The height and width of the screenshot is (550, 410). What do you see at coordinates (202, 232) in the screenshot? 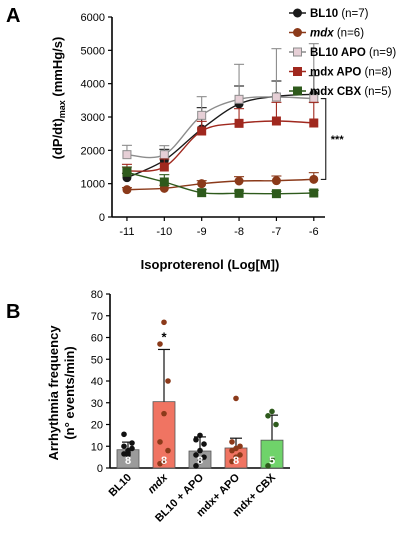
I see `panel-a-xtick-label: -9` at bounding box center [202, 232].